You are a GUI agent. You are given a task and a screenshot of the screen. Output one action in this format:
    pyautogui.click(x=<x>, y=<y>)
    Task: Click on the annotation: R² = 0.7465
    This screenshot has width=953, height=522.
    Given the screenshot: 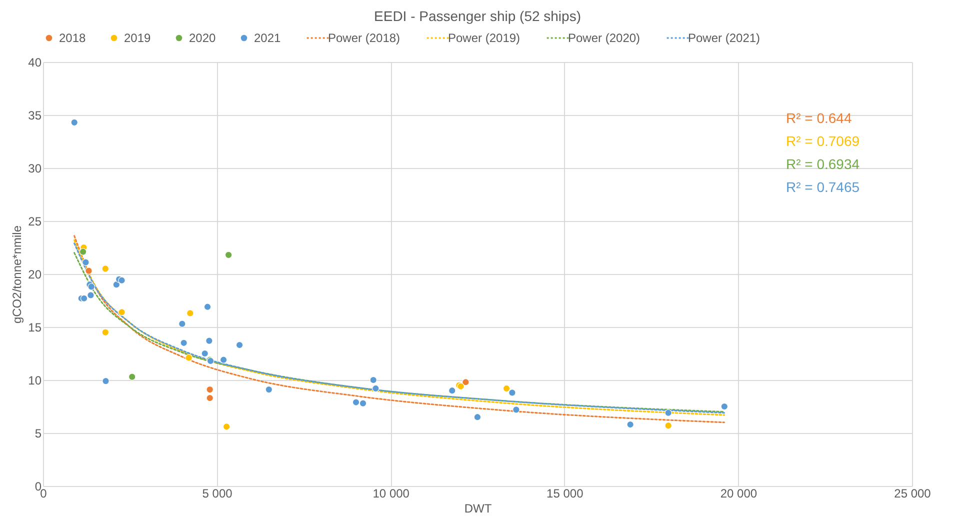 What is the action you would take?
    pyautogui.click(x=823, y=187)
    